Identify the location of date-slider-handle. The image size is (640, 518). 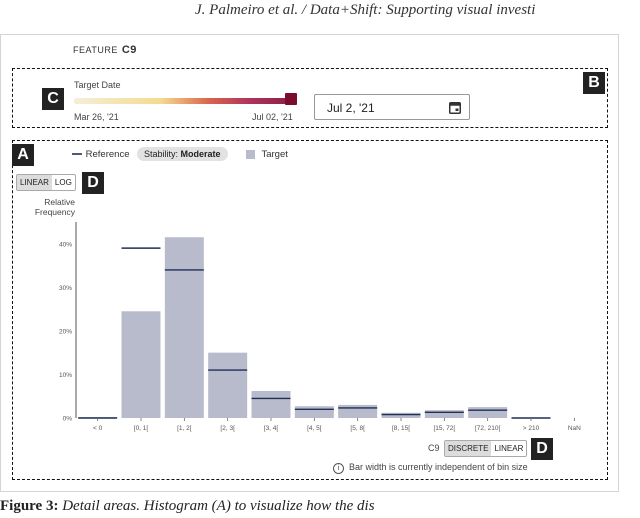
(291, 99).